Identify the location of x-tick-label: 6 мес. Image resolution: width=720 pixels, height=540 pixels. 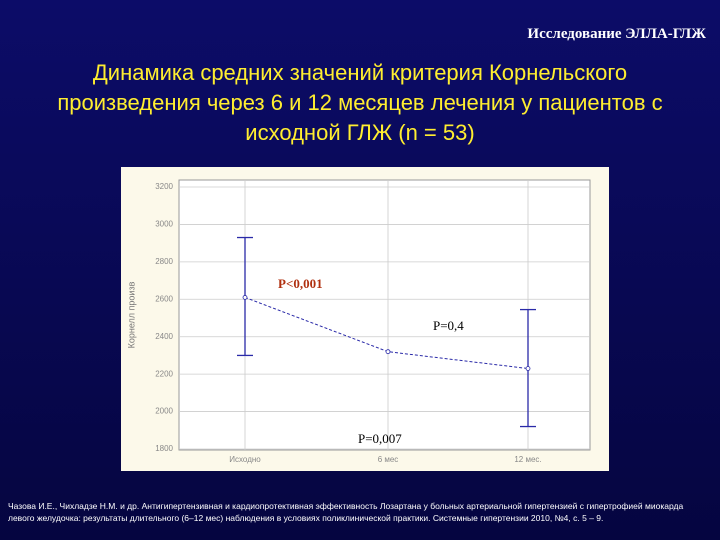
(388, 459).